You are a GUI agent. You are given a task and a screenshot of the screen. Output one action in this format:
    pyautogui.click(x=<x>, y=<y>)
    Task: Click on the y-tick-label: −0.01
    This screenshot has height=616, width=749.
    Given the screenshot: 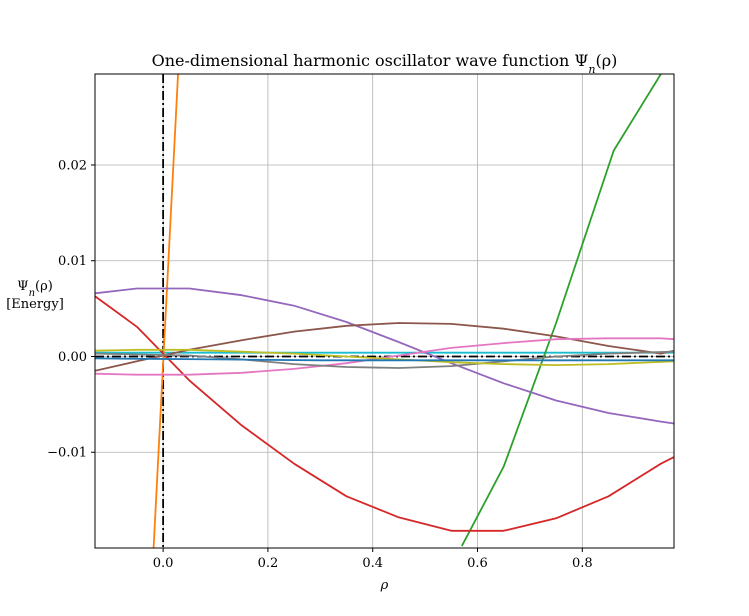 What is the action you would take?
    pyautogui.click(x=67, y=453)
    